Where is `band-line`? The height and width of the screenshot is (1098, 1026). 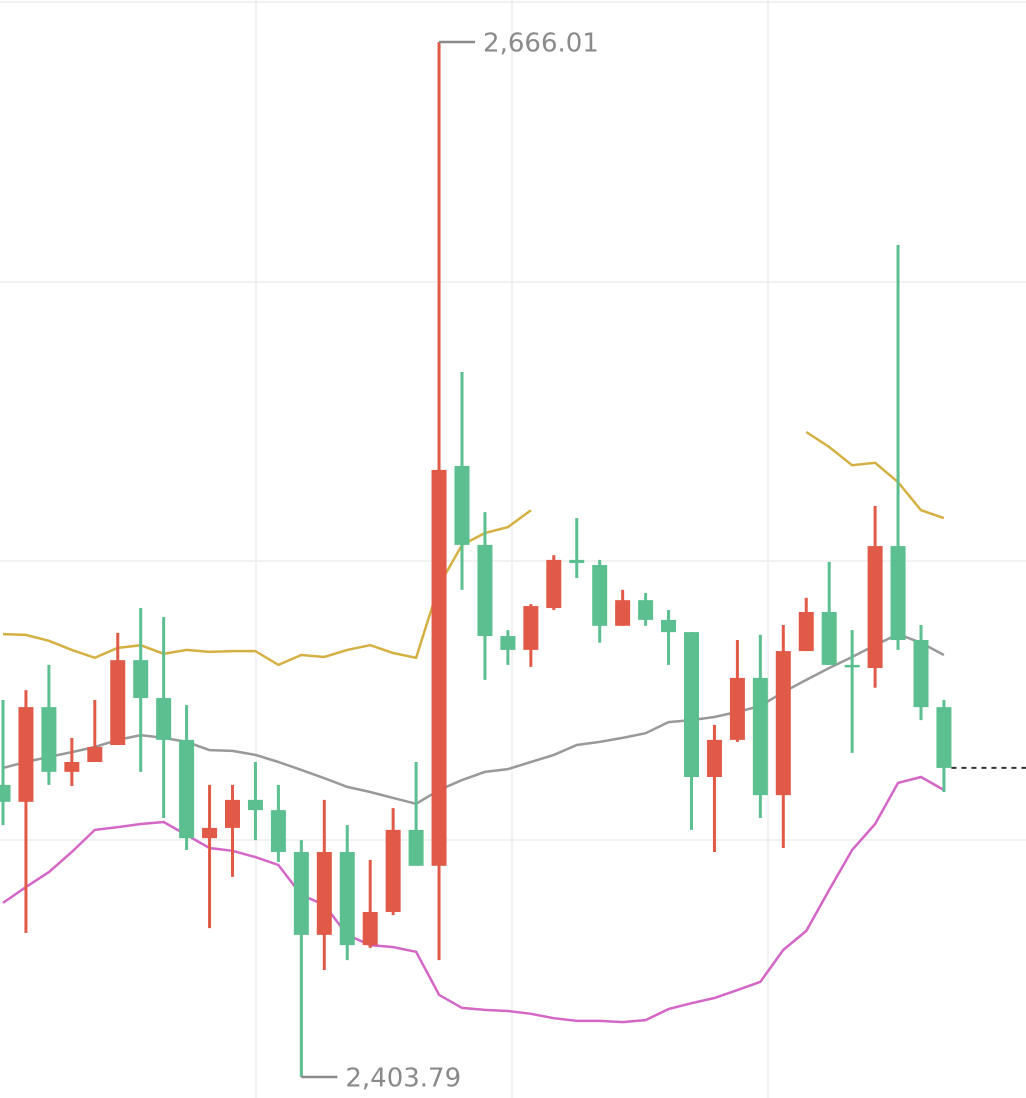 band-line is located at coordinates (473, 719).